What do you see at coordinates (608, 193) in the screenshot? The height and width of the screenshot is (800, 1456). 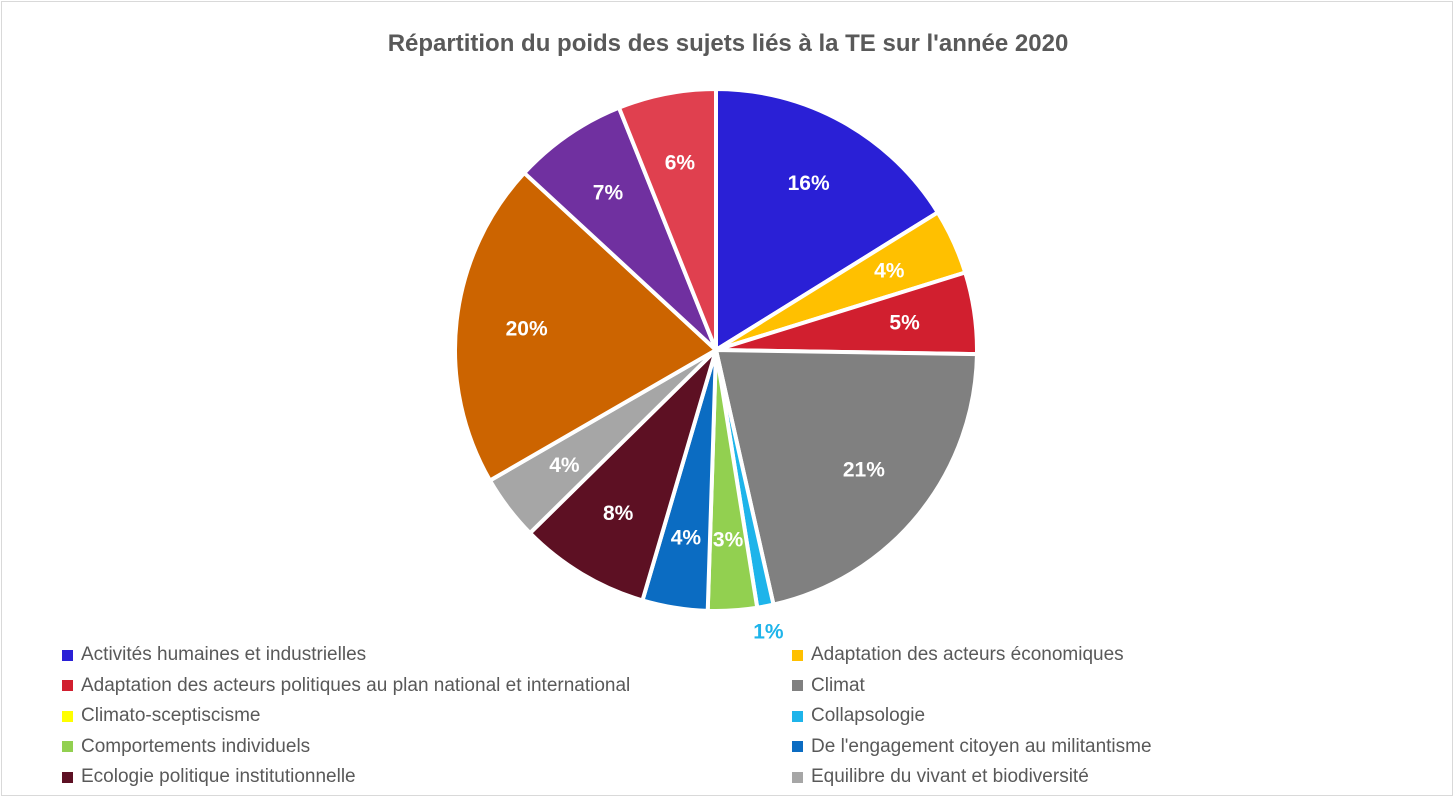 I see `slice-data-label: 7%` at bounding box center [608, 193].